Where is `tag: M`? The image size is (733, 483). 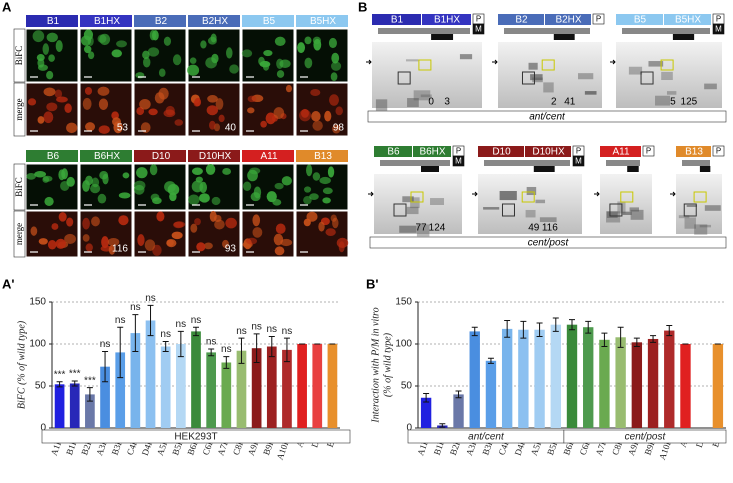
tag: M is located at coordinates (478, 29).